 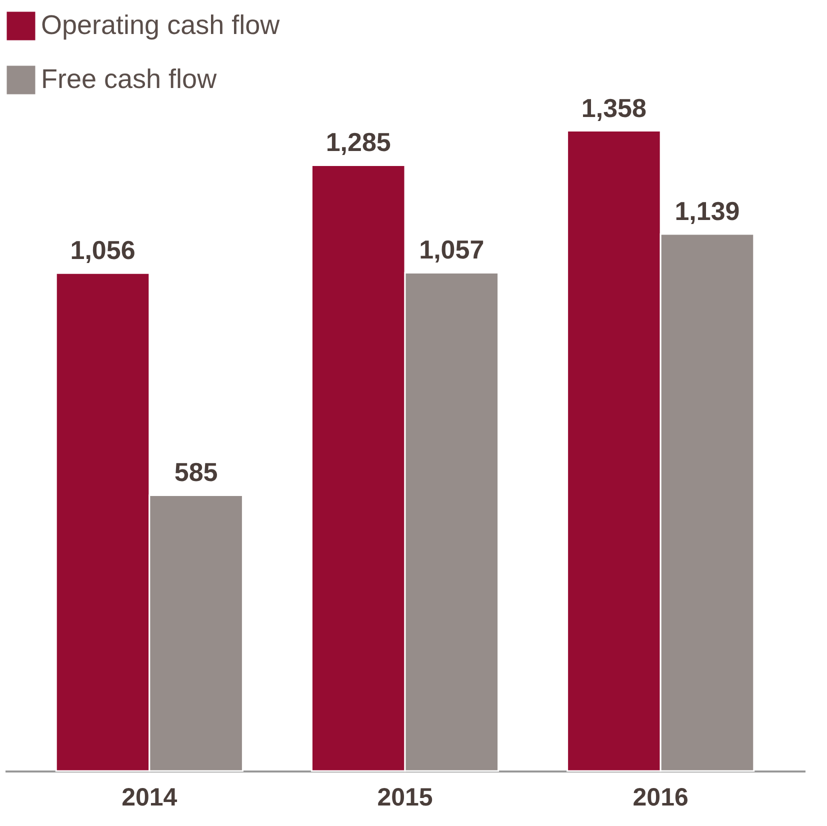 What do you see at coordinates (196, 472) in the screenshot?
I see `data-label: 585` at bounding box center [196, 472].